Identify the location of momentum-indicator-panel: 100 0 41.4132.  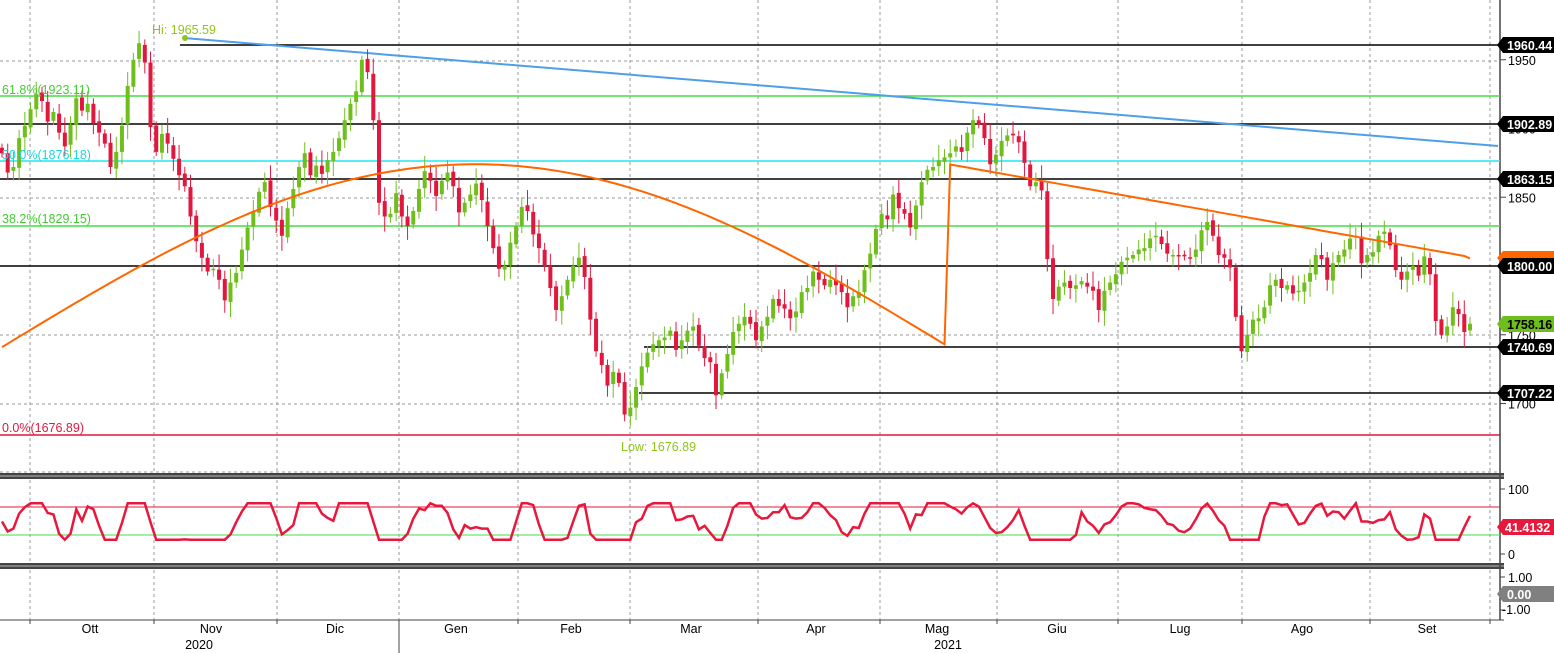
(777, 522).